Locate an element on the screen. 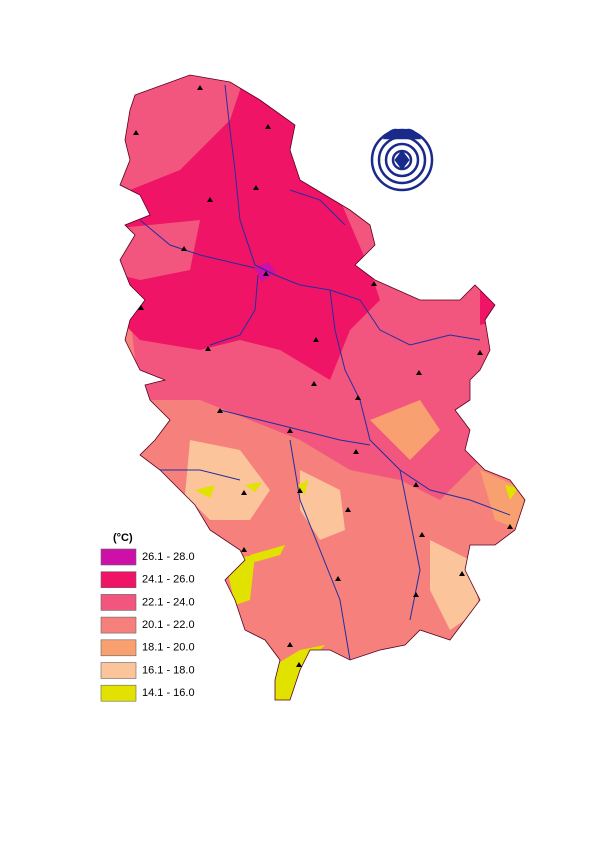 The image size is (596, 842). legend-label: 24.1 - 26.0 is located at coordinates (168, 580).